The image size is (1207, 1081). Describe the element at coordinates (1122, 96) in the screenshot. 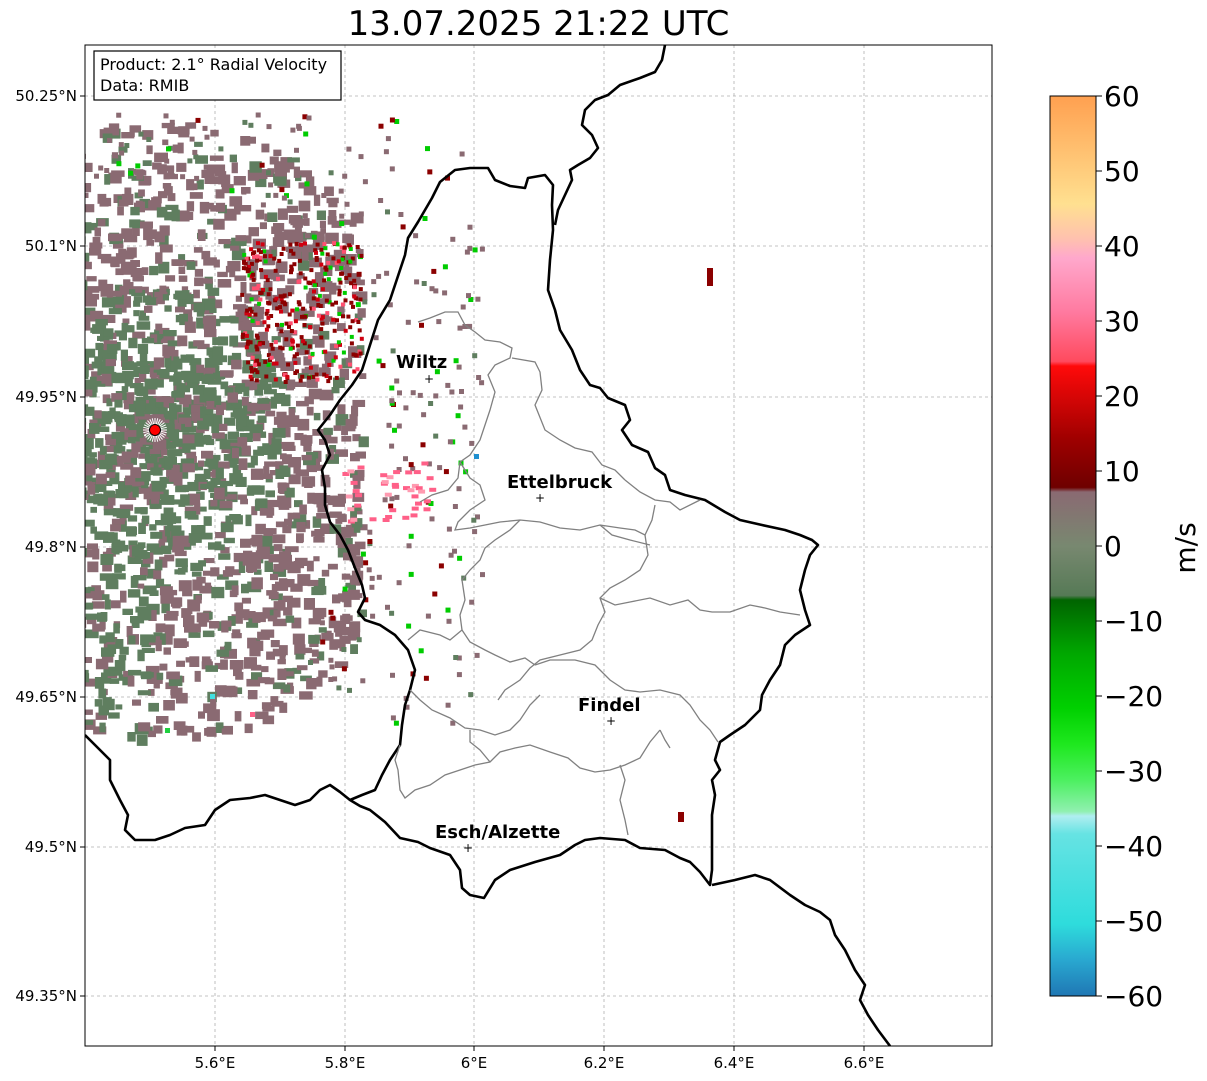

I see `colorbar-tick-label: 60` at that location.